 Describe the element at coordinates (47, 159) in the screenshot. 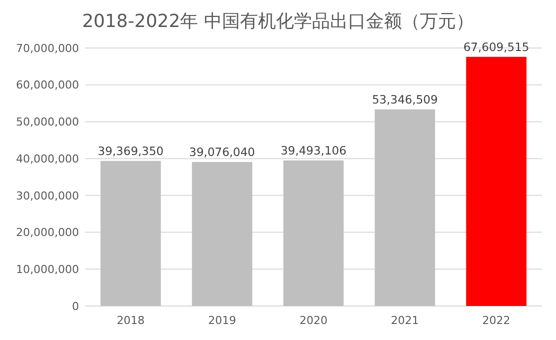

I see `y-tick-label: 40,000,000` at that location.